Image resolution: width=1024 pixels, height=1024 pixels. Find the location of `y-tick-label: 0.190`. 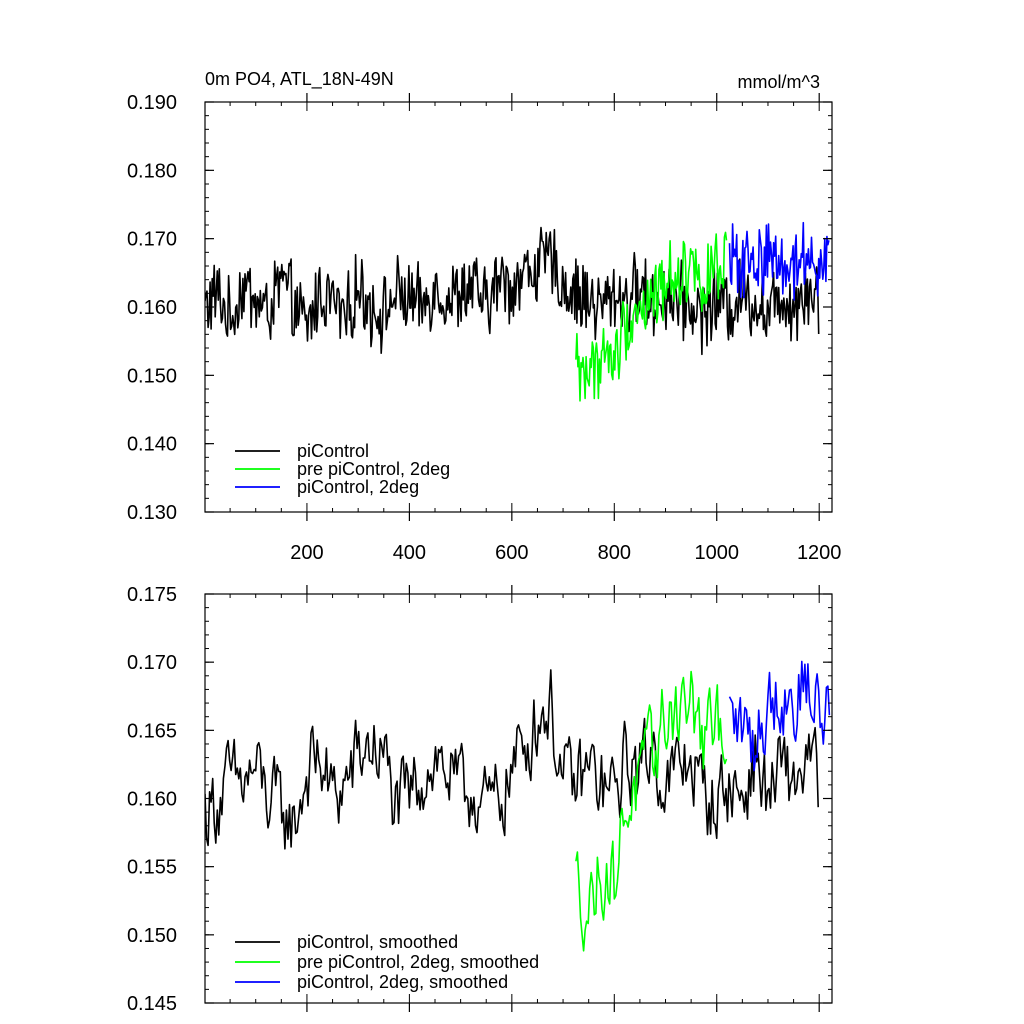

y-tick-label: 0.190 is located at coordinates (152, 103).